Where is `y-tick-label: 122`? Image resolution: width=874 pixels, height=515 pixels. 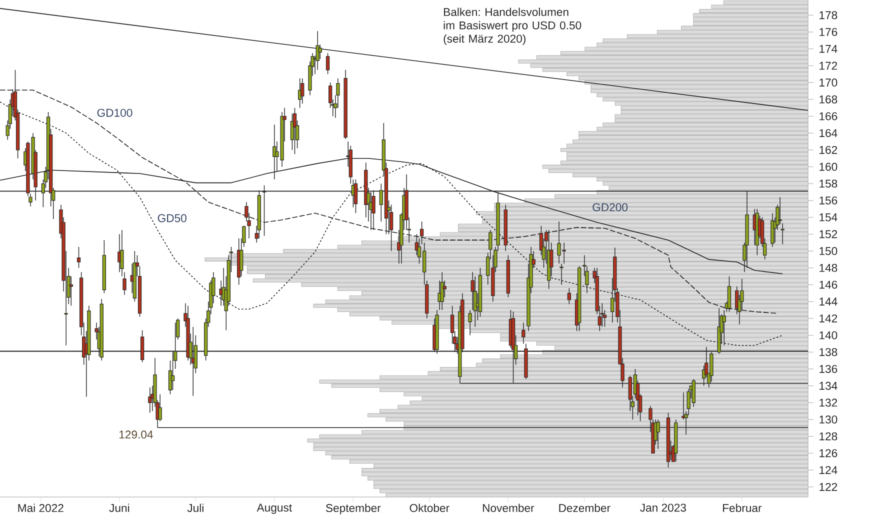
y-tick-label: 122 is located at coordinates (829, 486).